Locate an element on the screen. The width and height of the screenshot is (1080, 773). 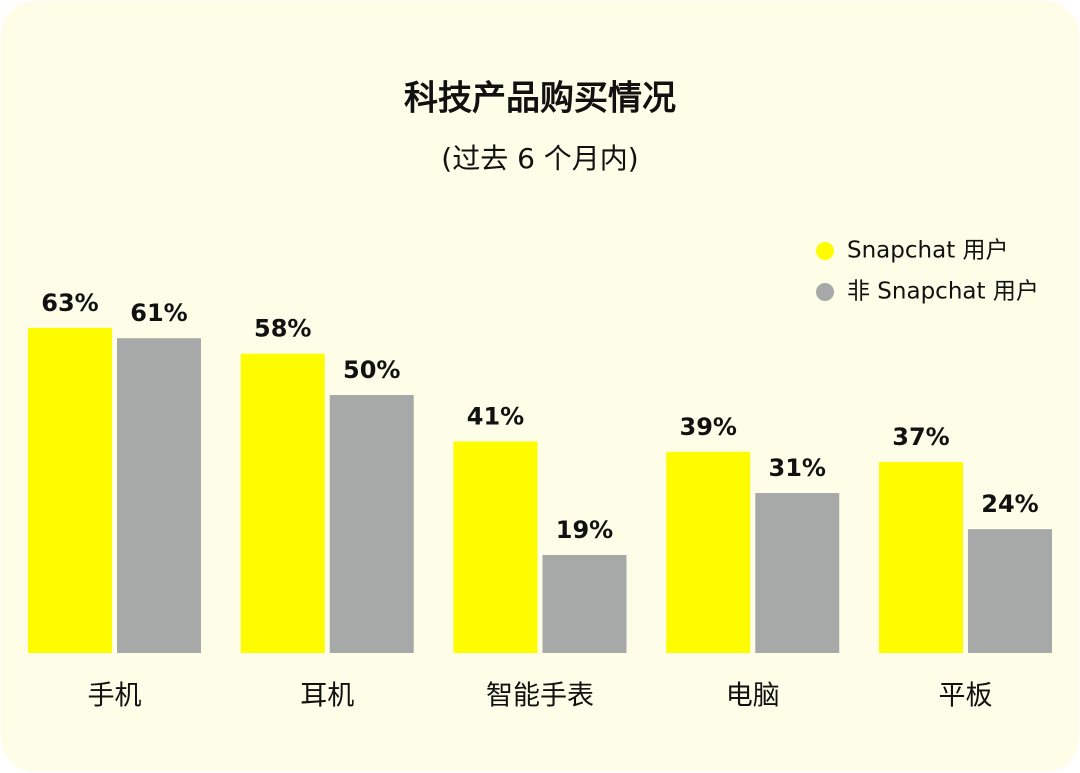
value-label: 41% is located at coordinates (495, 416).